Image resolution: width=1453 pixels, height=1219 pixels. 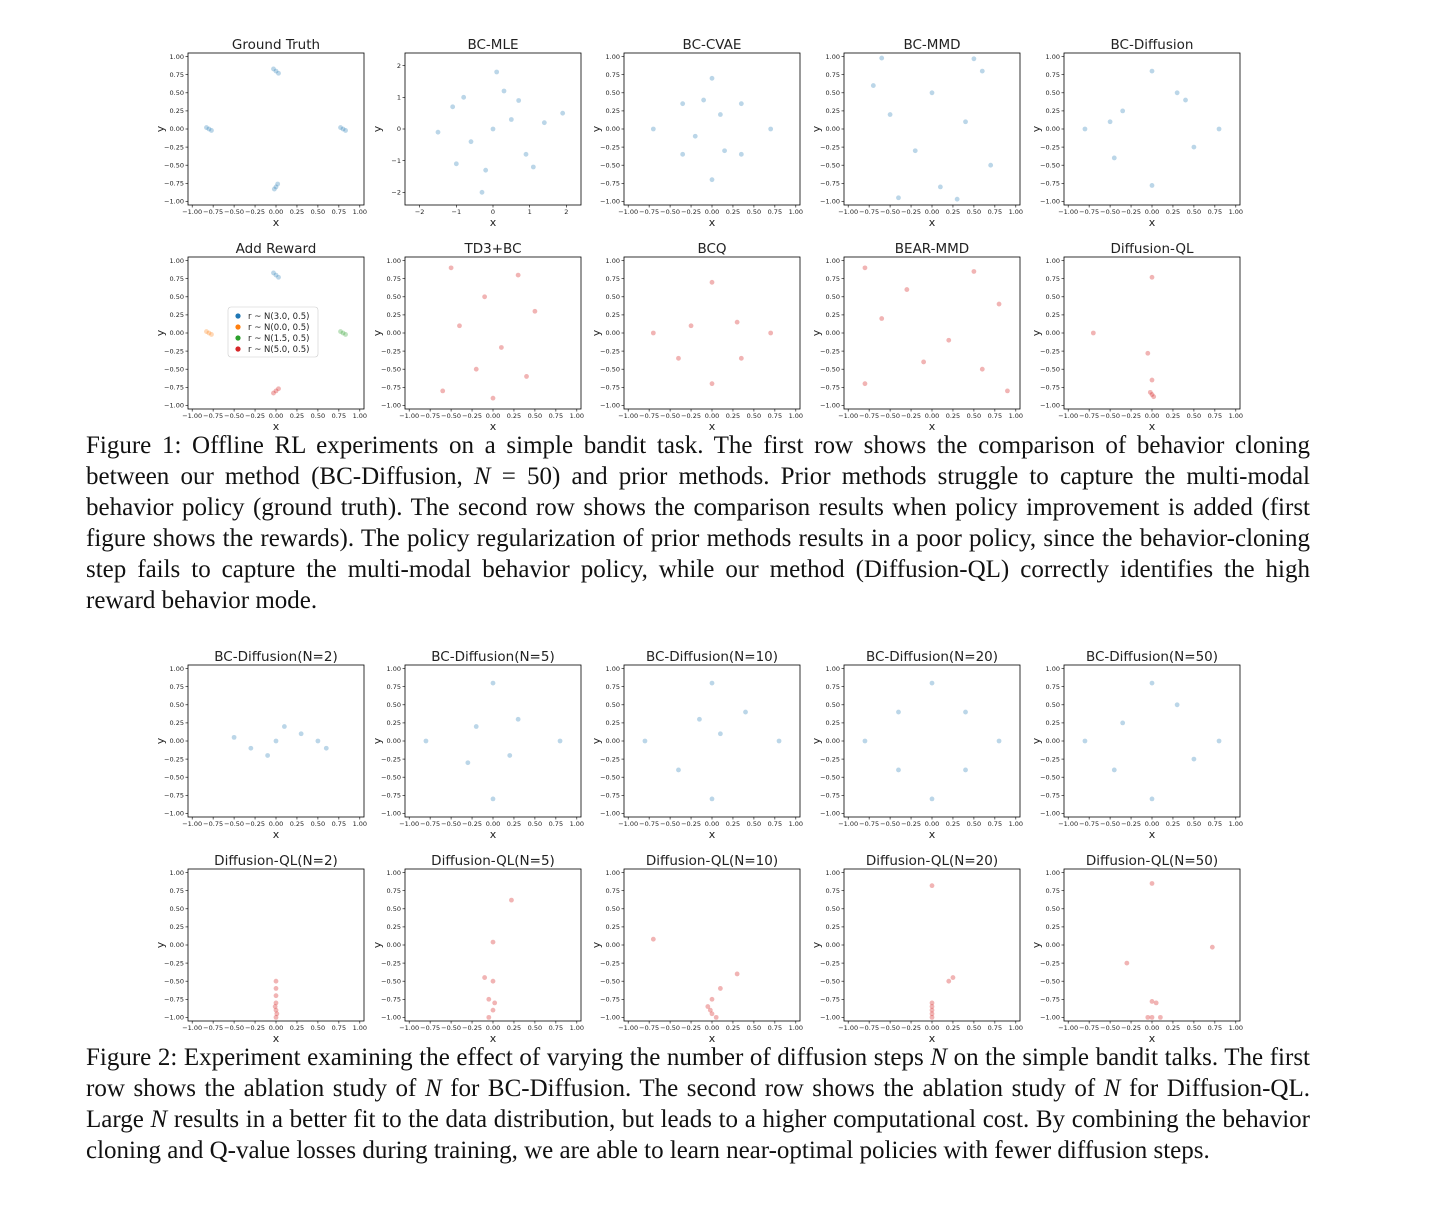 I want to click on x-tick-label: 1.00, so click(x=577, y=824).